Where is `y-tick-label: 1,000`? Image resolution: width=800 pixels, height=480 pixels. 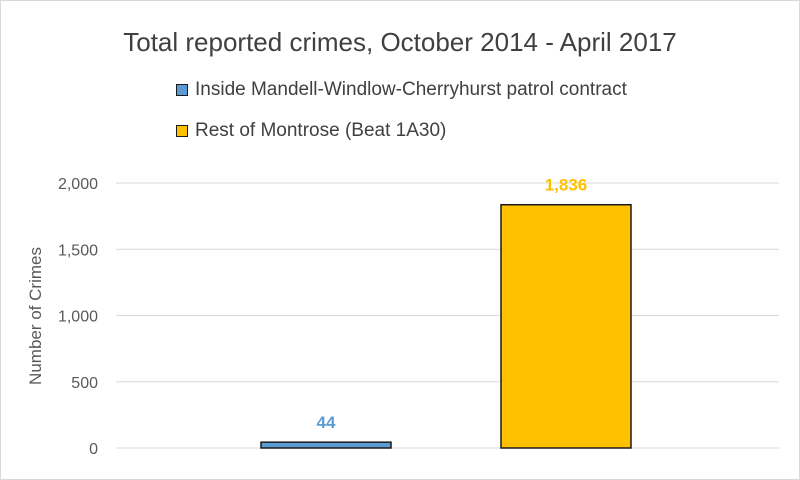 y-tick-label: 1,000 is located at coordinates (78, 317).